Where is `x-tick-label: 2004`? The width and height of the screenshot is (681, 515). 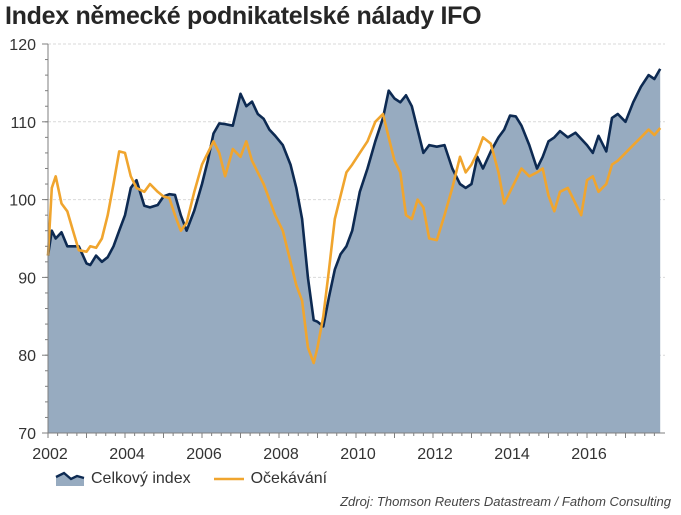 x-tick-label: 2004 is located at coordinates (127, 454).